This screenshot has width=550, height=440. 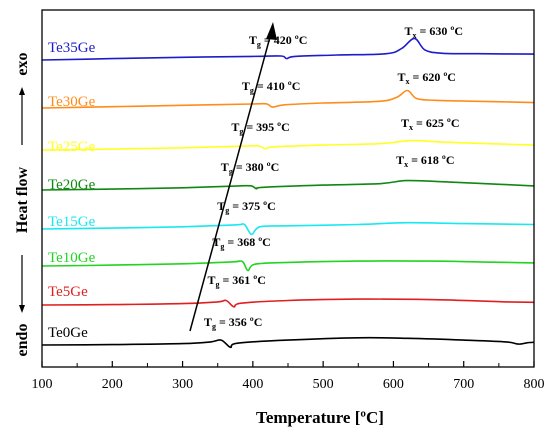 I want to click on tx-annotation-te35ge: Tx = 630 ºC, so click(x=434, y=32).